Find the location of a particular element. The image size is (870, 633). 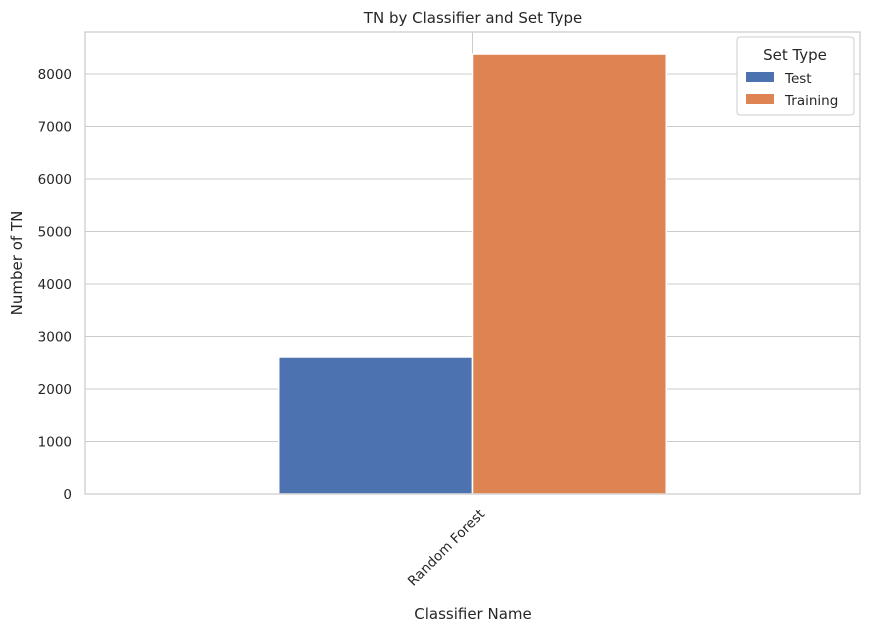

bar-test is located at coordinates (376, 425).